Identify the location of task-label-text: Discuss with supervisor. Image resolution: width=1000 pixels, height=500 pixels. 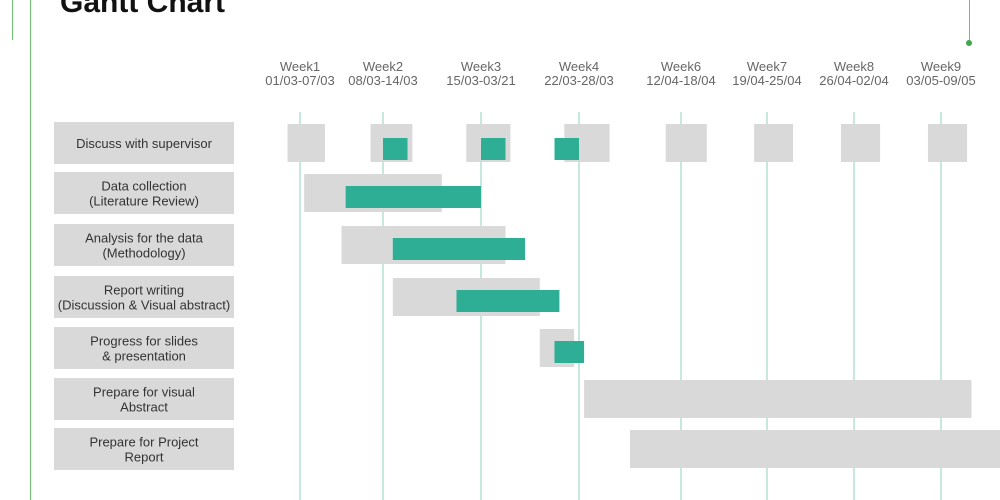
(144, 143).